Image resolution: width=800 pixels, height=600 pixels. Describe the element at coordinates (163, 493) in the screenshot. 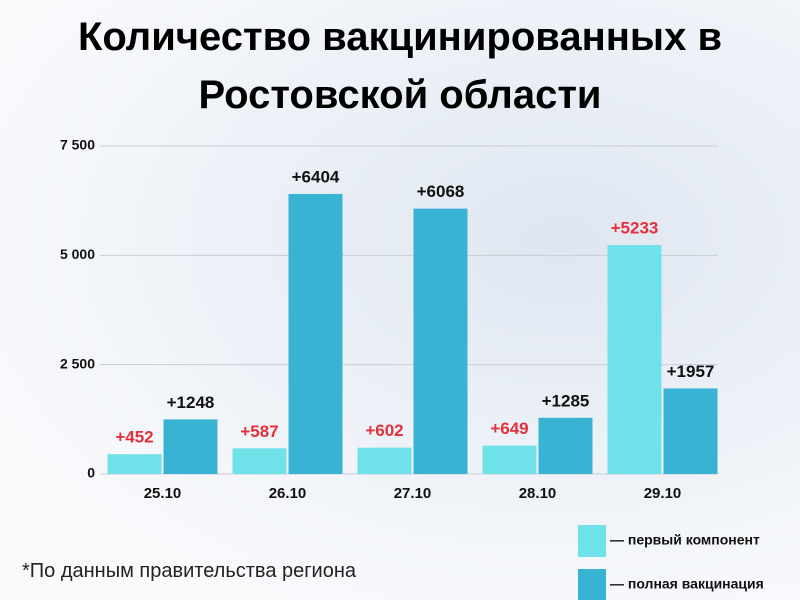

I see `x-tick-label: 25.10` at that location.